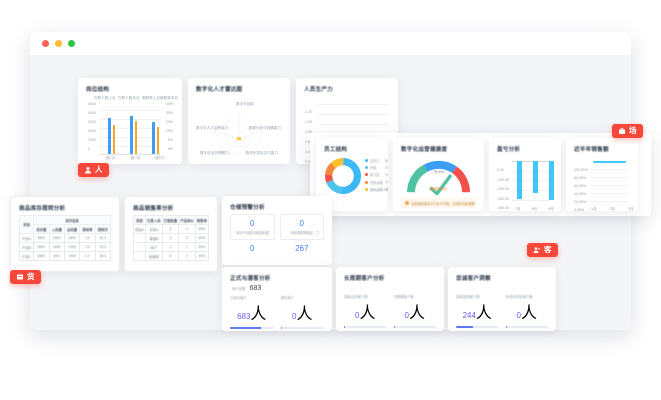 The width and height of the screenshot is (661, 400). Describe the element at coordinates (87, 229) in the screenshot. I see `col-turnover: 周转率` at that location.